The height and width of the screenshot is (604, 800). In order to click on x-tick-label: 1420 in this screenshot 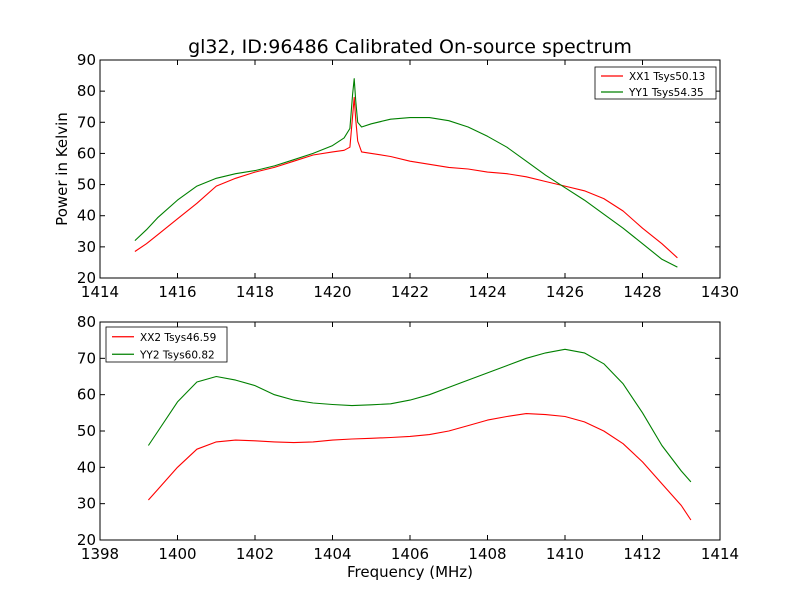, I will do `click(332, 292)`.